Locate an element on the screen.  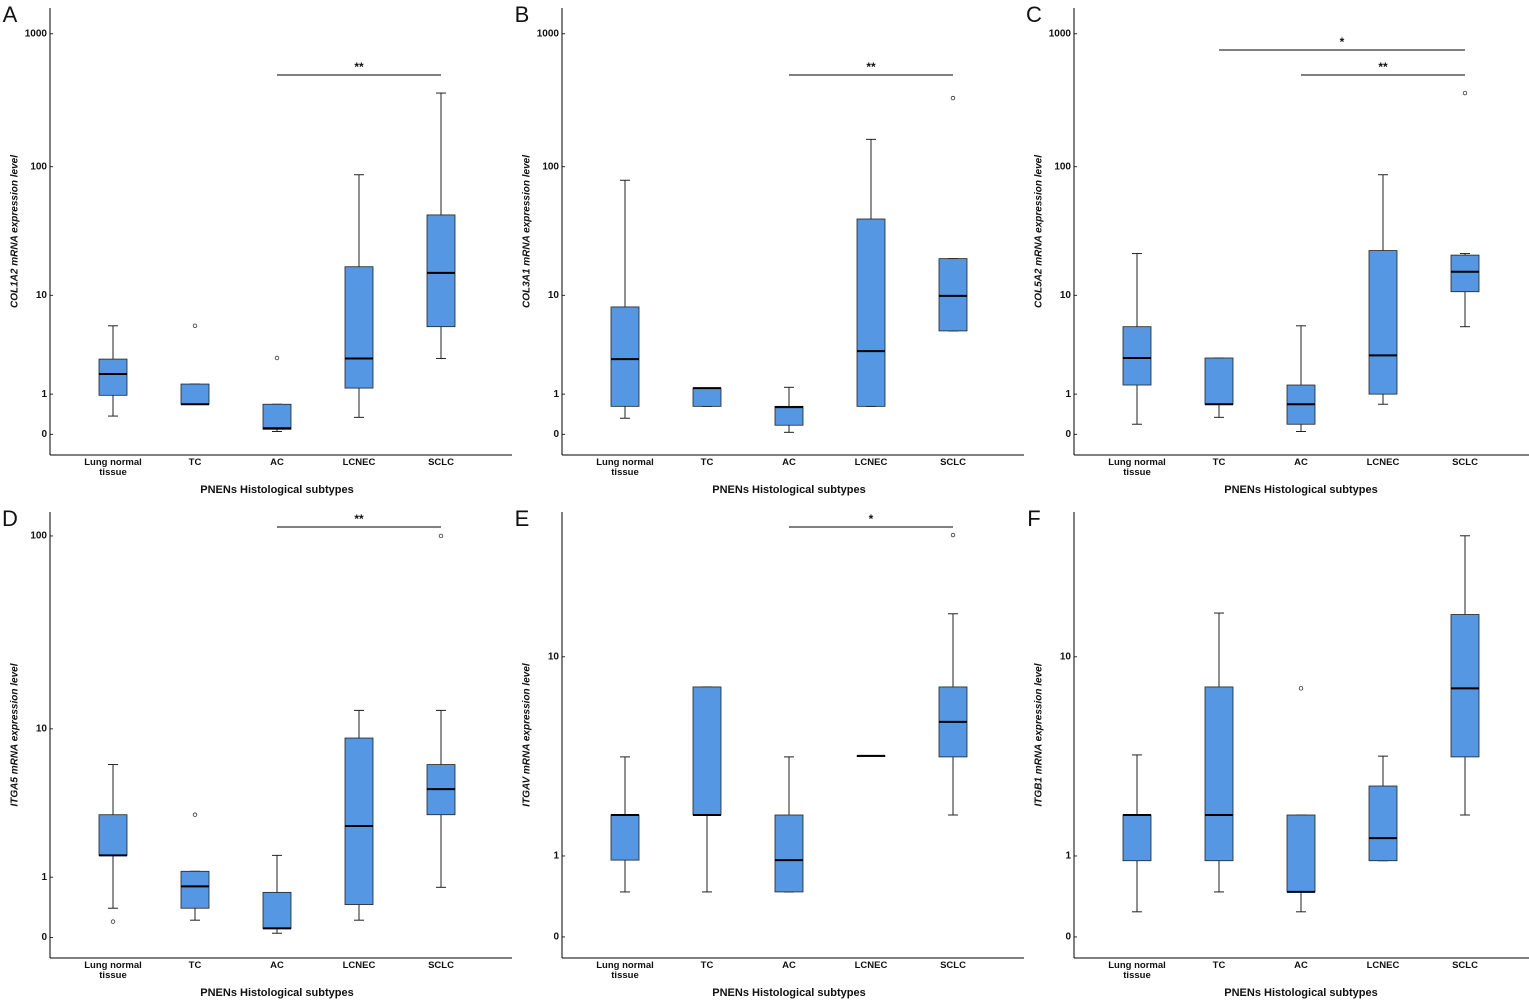
y-axis-label: ITGA5 mRNA expression level is located at coordinates (15, 734).